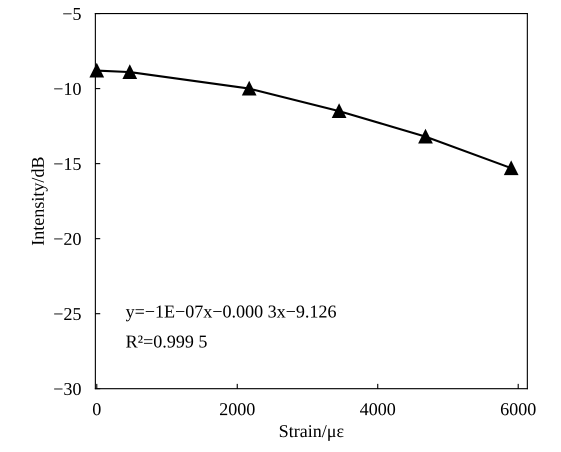 Image resolution: width=561 pixels, height=452 pixels. I want to click on y-tick-label: −5, so click(72, 14).